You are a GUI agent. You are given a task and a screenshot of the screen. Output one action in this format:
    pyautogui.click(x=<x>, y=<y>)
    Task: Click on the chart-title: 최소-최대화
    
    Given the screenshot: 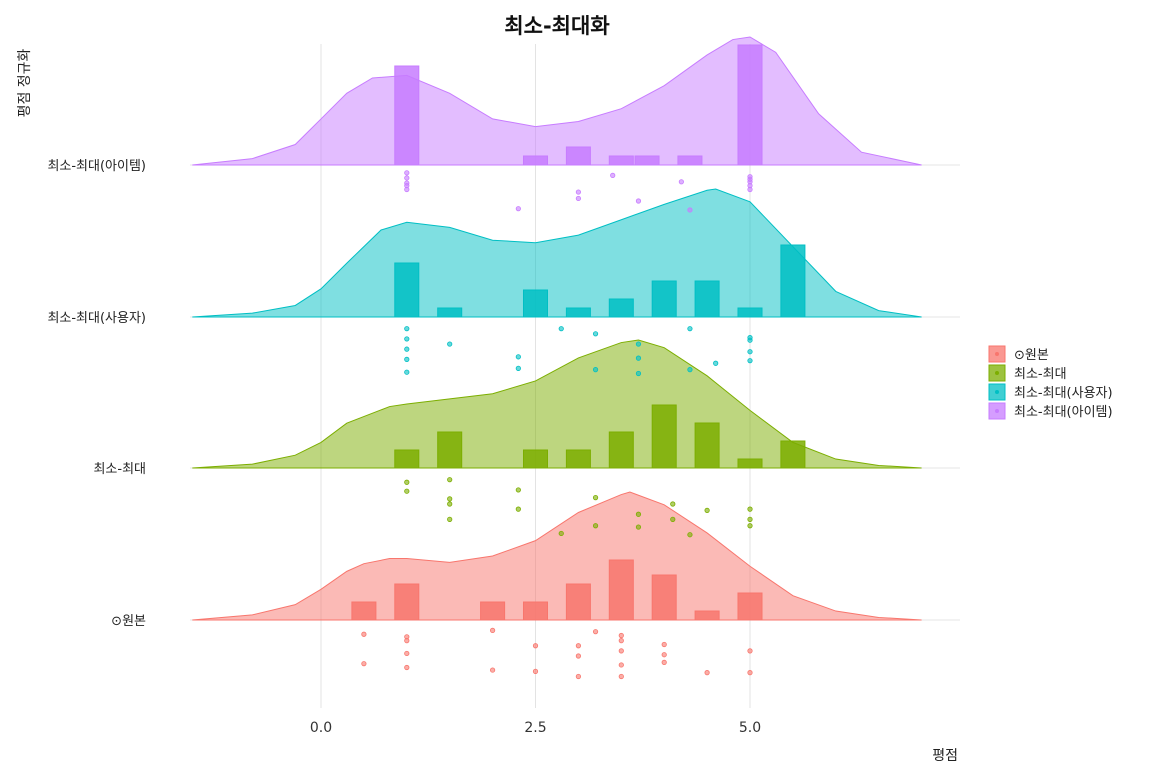 What is the action you would take?
    pyautogui.click(x=557, y=26)
    